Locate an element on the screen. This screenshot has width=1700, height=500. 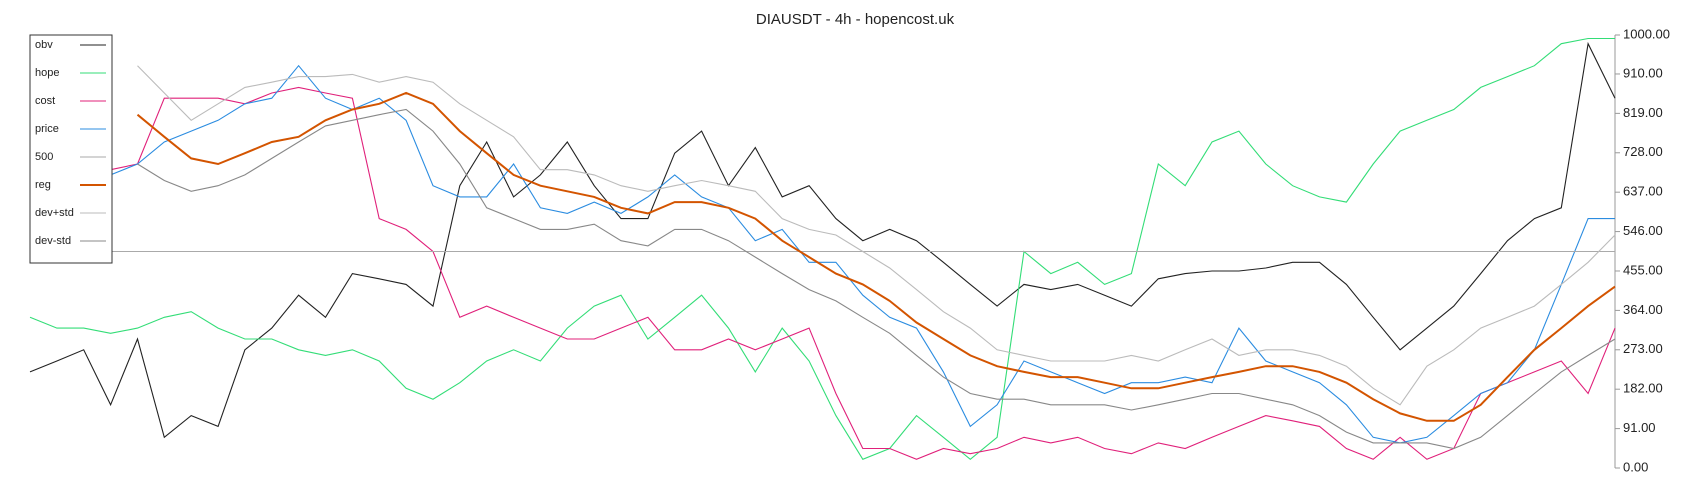
y-tick-label: 182.00 is located at coordinates (1643, 388).